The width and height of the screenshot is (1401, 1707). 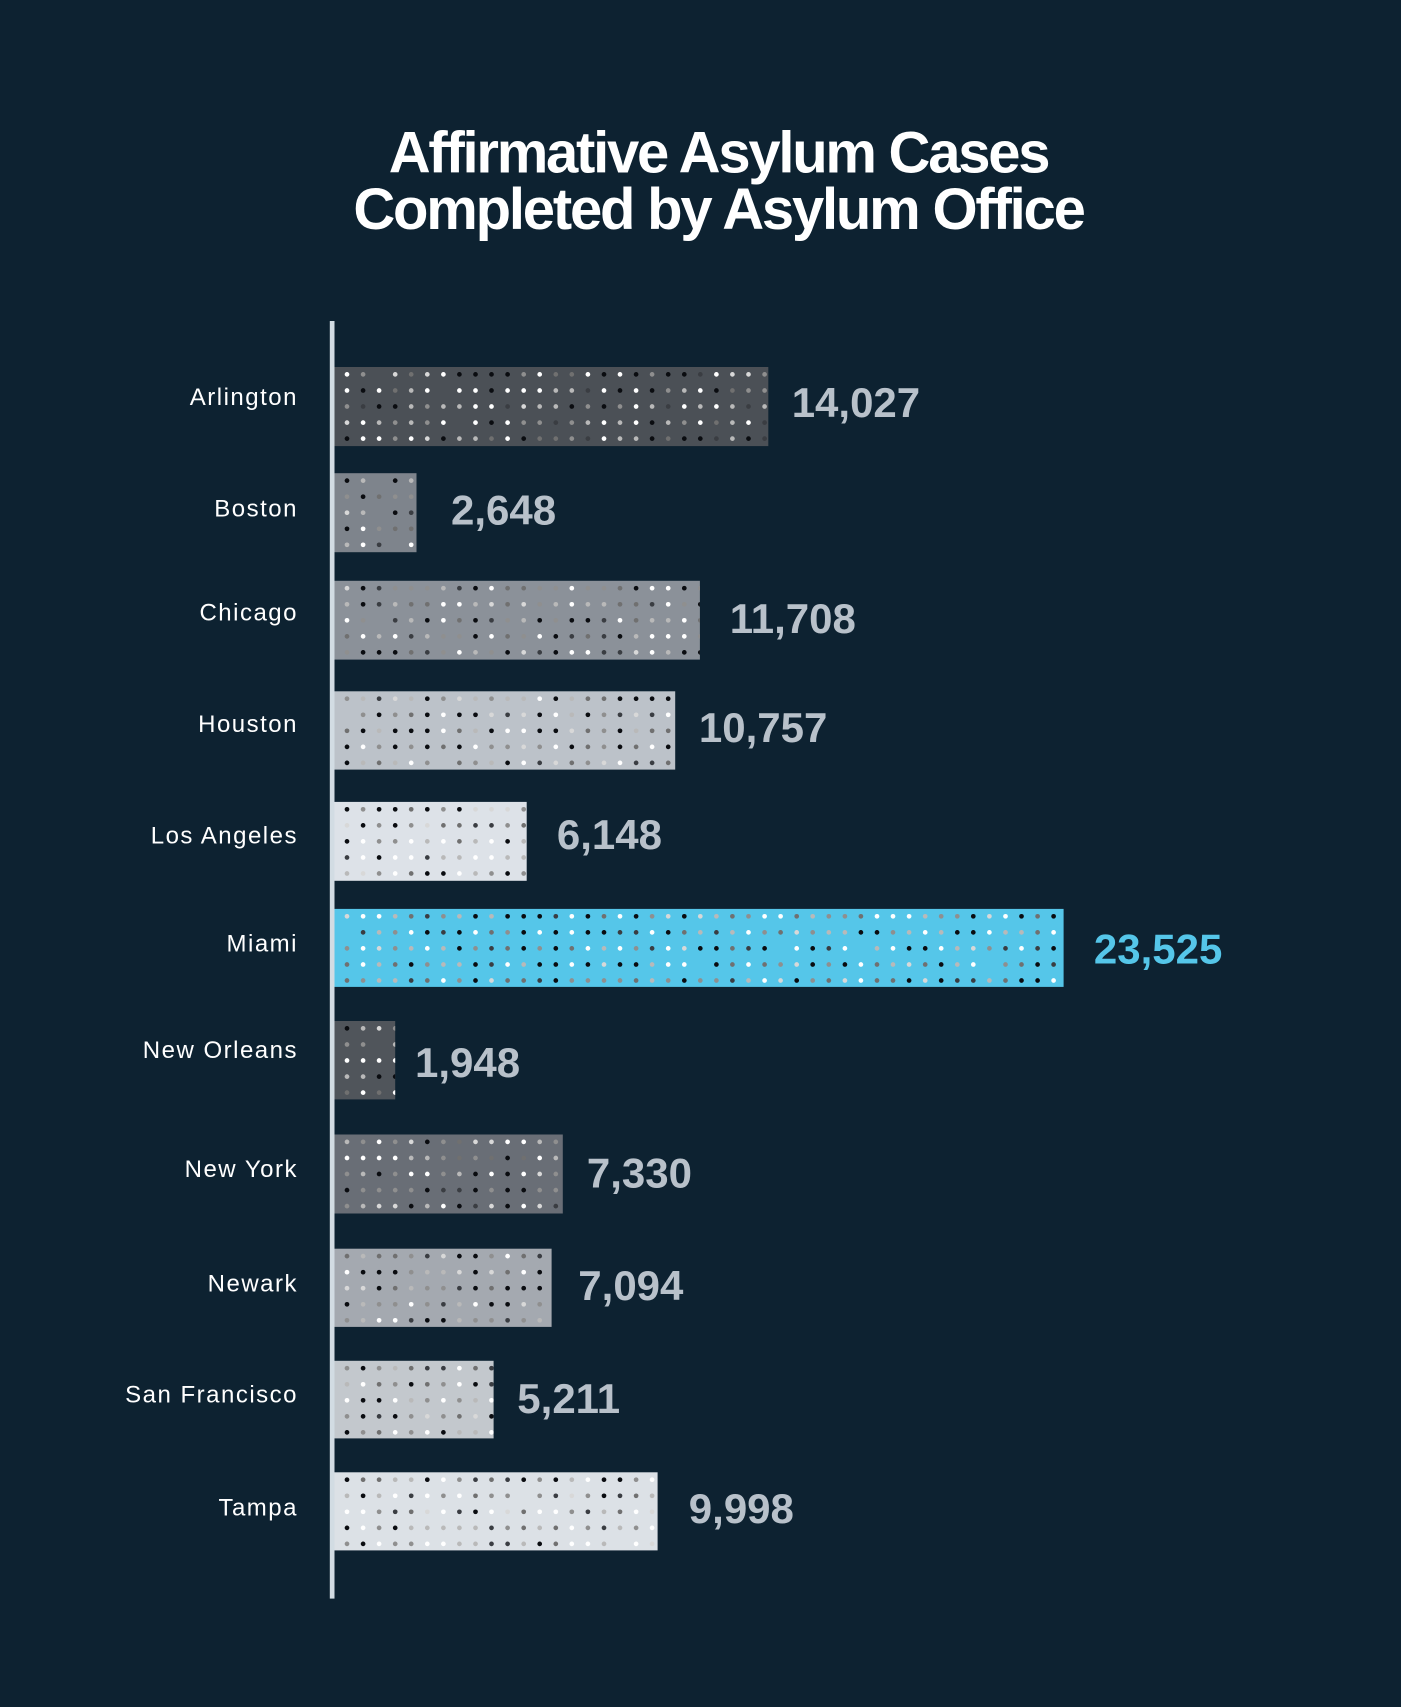 What do you see at coordinates (244, 397) in the screenshot?
I see `svg-text: Arlington` at bounding box center [244, 397].